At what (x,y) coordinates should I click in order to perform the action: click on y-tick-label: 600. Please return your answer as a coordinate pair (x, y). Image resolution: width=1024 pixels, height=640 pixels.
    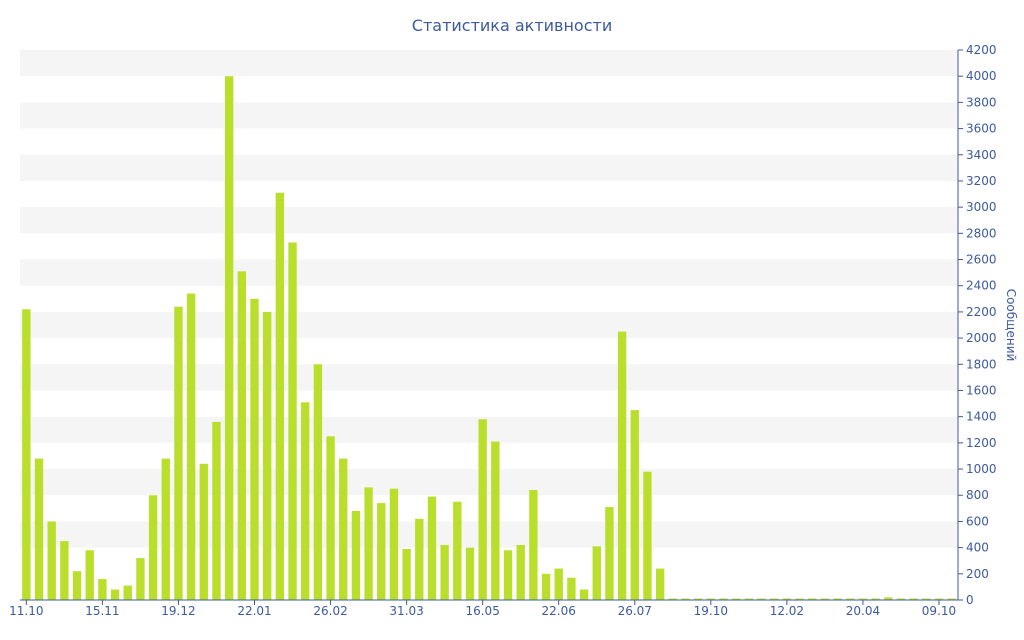
    Looking at the image, I should click on (977, 521).